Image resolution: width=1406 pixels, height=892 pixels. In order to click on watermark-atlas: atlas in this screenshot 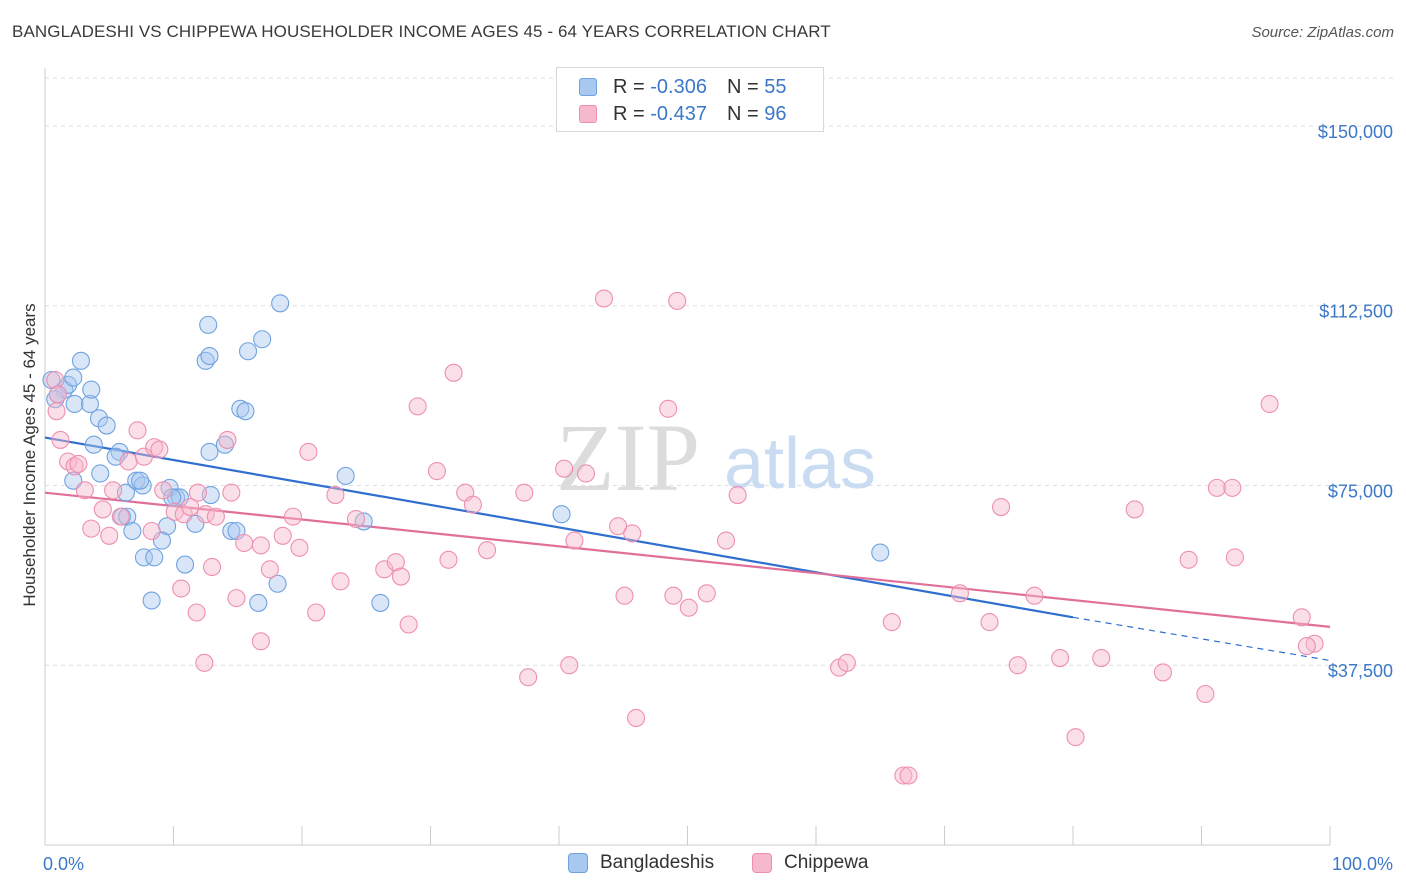, I will do `click(800, 464)`.